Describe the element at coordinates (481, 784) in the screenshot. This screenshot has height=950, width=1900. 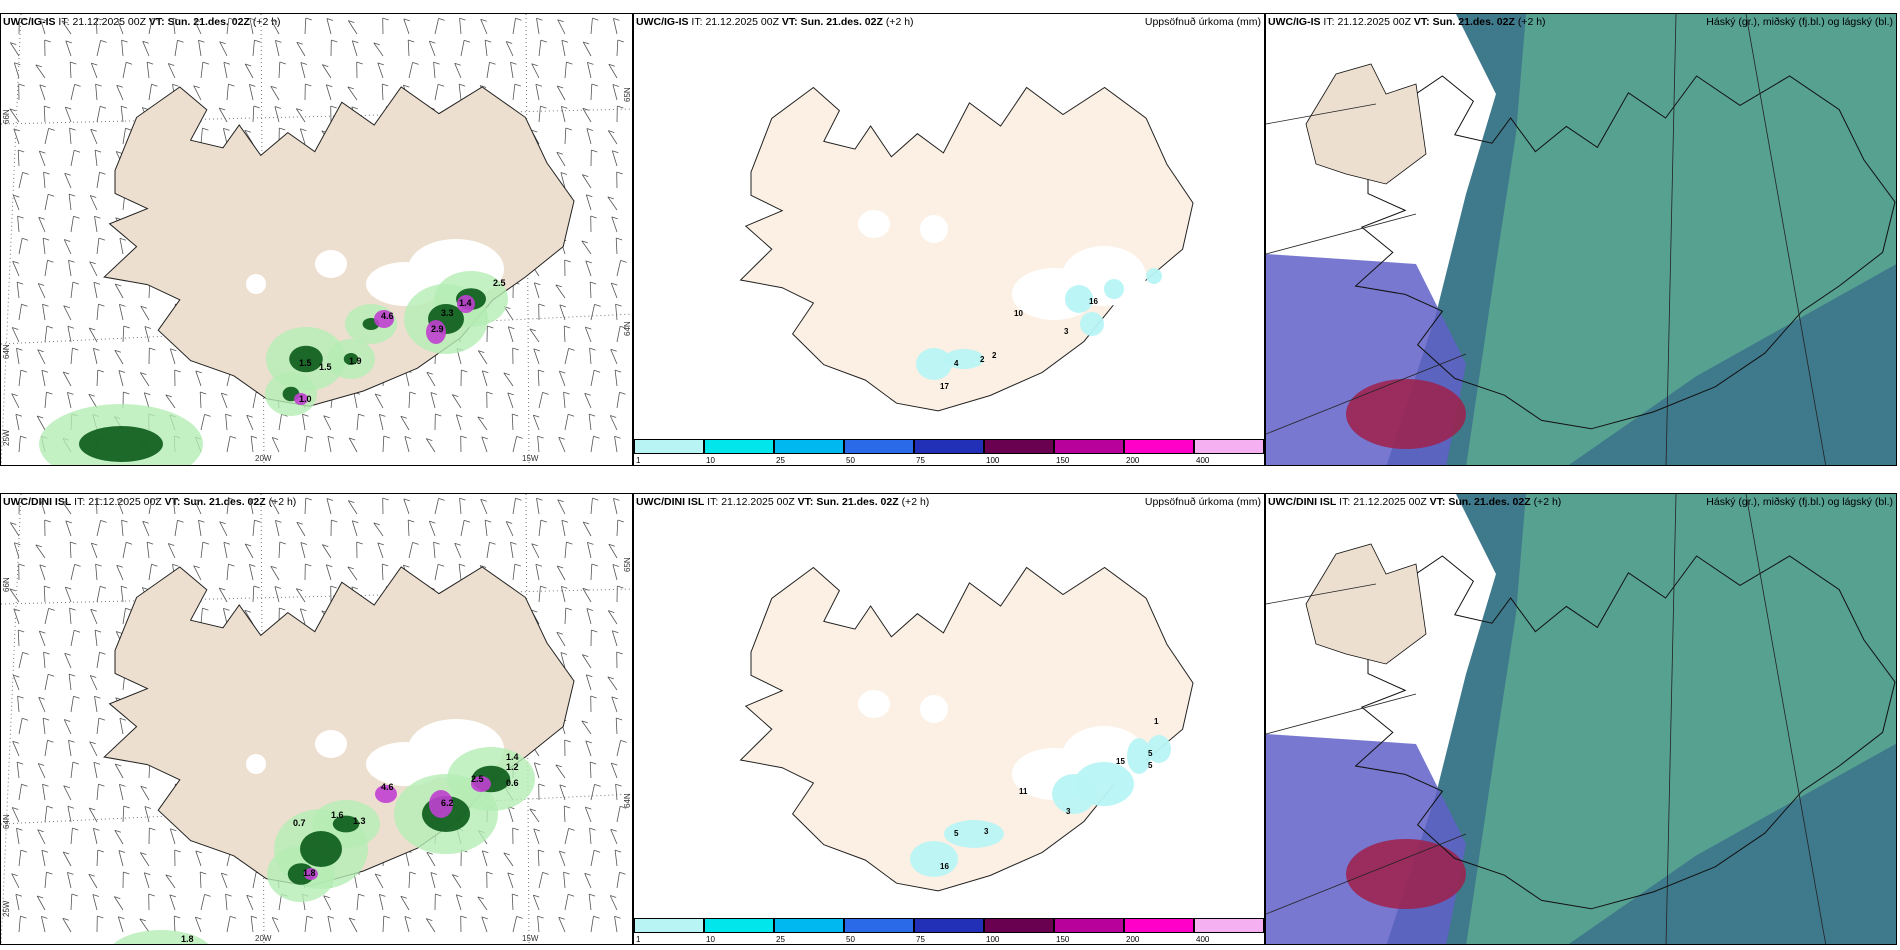
I see `precip-magenta` at that location.